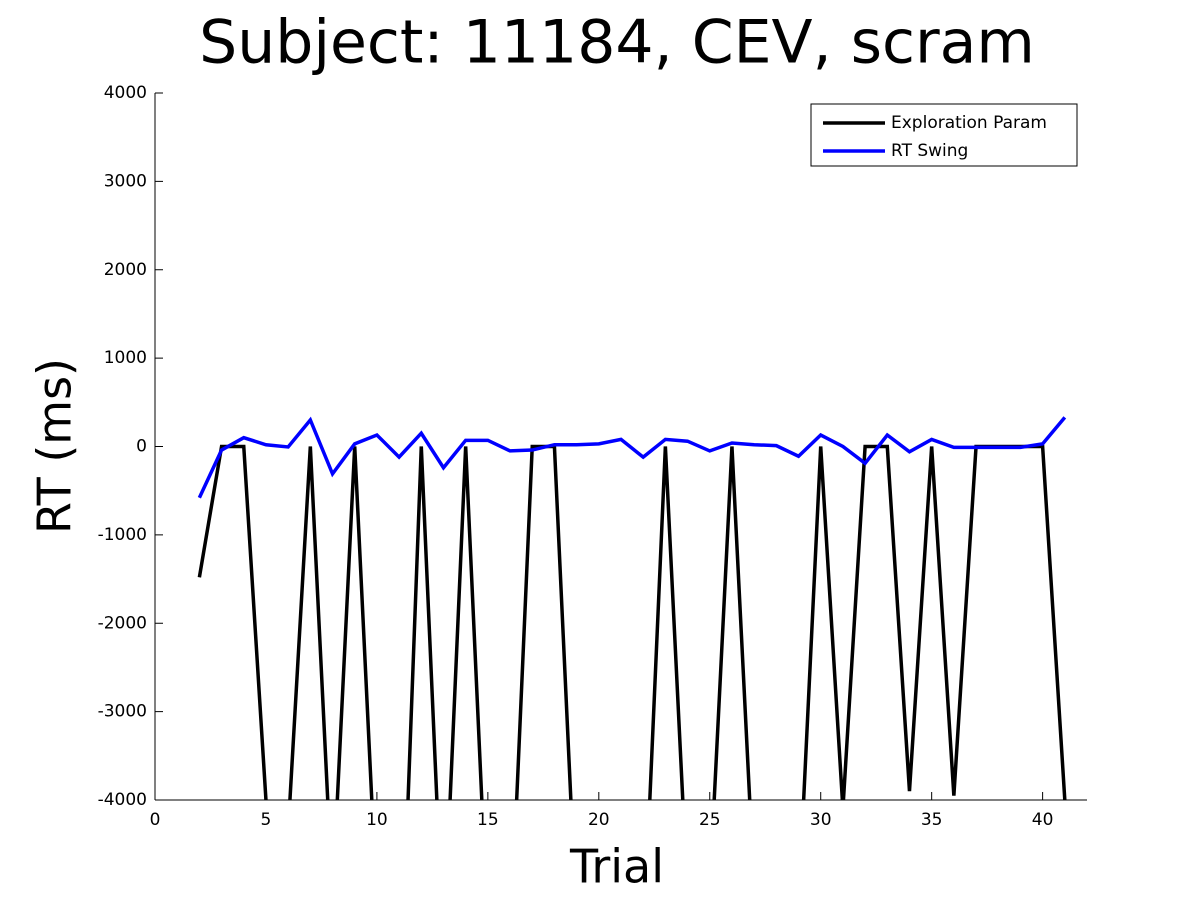 The image size is (1201, 905). Describe the element at coordinates (122, 535) in the screenshot. I see `y-tick-label: -1000` at that location.